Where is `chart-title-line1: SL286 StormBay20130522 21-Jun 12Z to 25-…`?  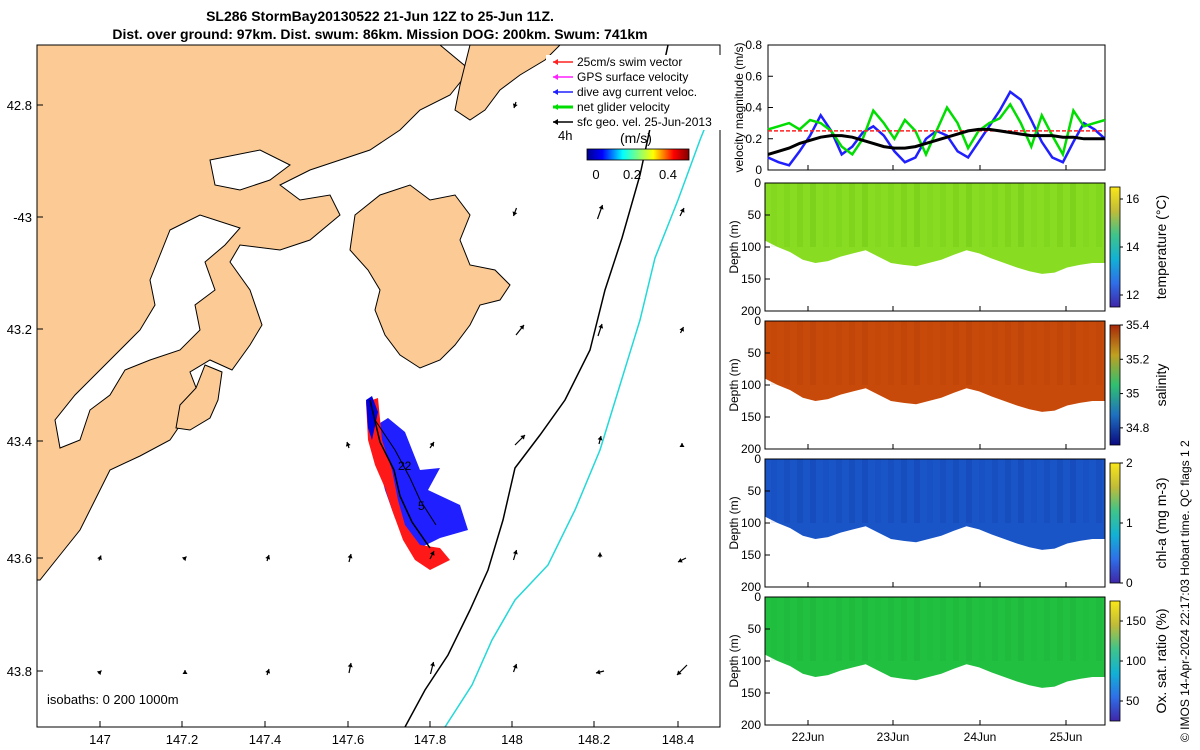
chart-title-line1: SL286 StormBay20130522 21-Jun 12Z to 25-… is located at coordinates (380, 16).